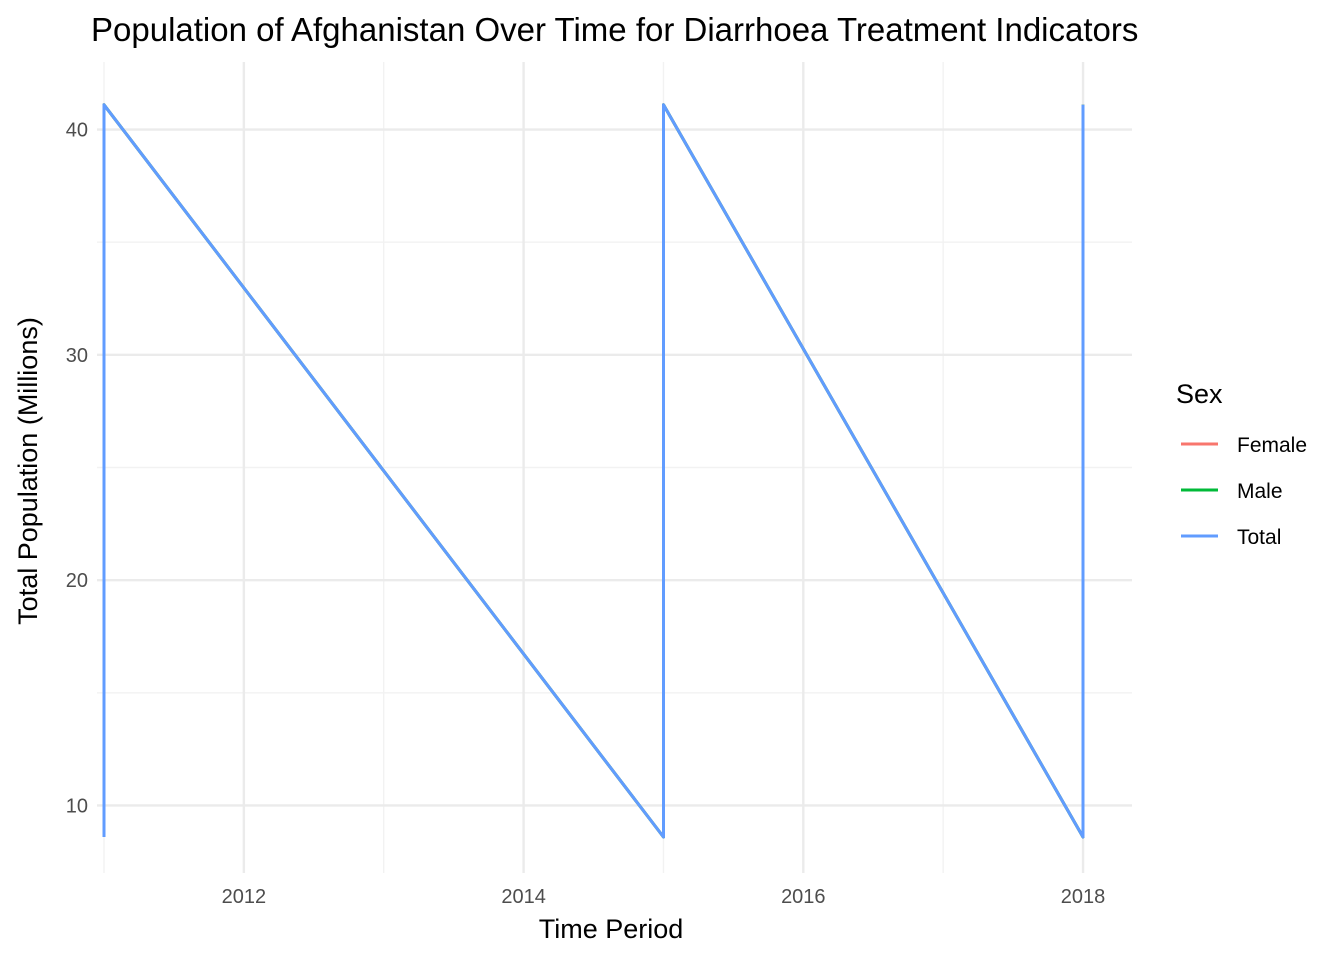 The image size is (1344, 965). Describe the element at coordinates (1083, 897) in the screenshot. I see `x-tick-label: 2018` at that location.